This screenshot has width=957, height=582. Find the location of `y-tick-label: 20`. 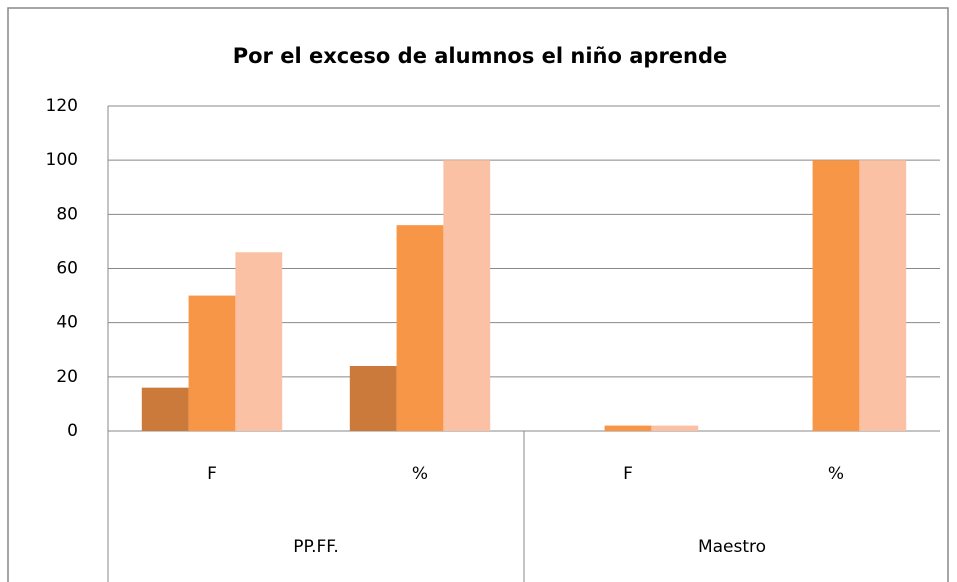

y-tick-label: 20 is located at coordinates (67, 377).